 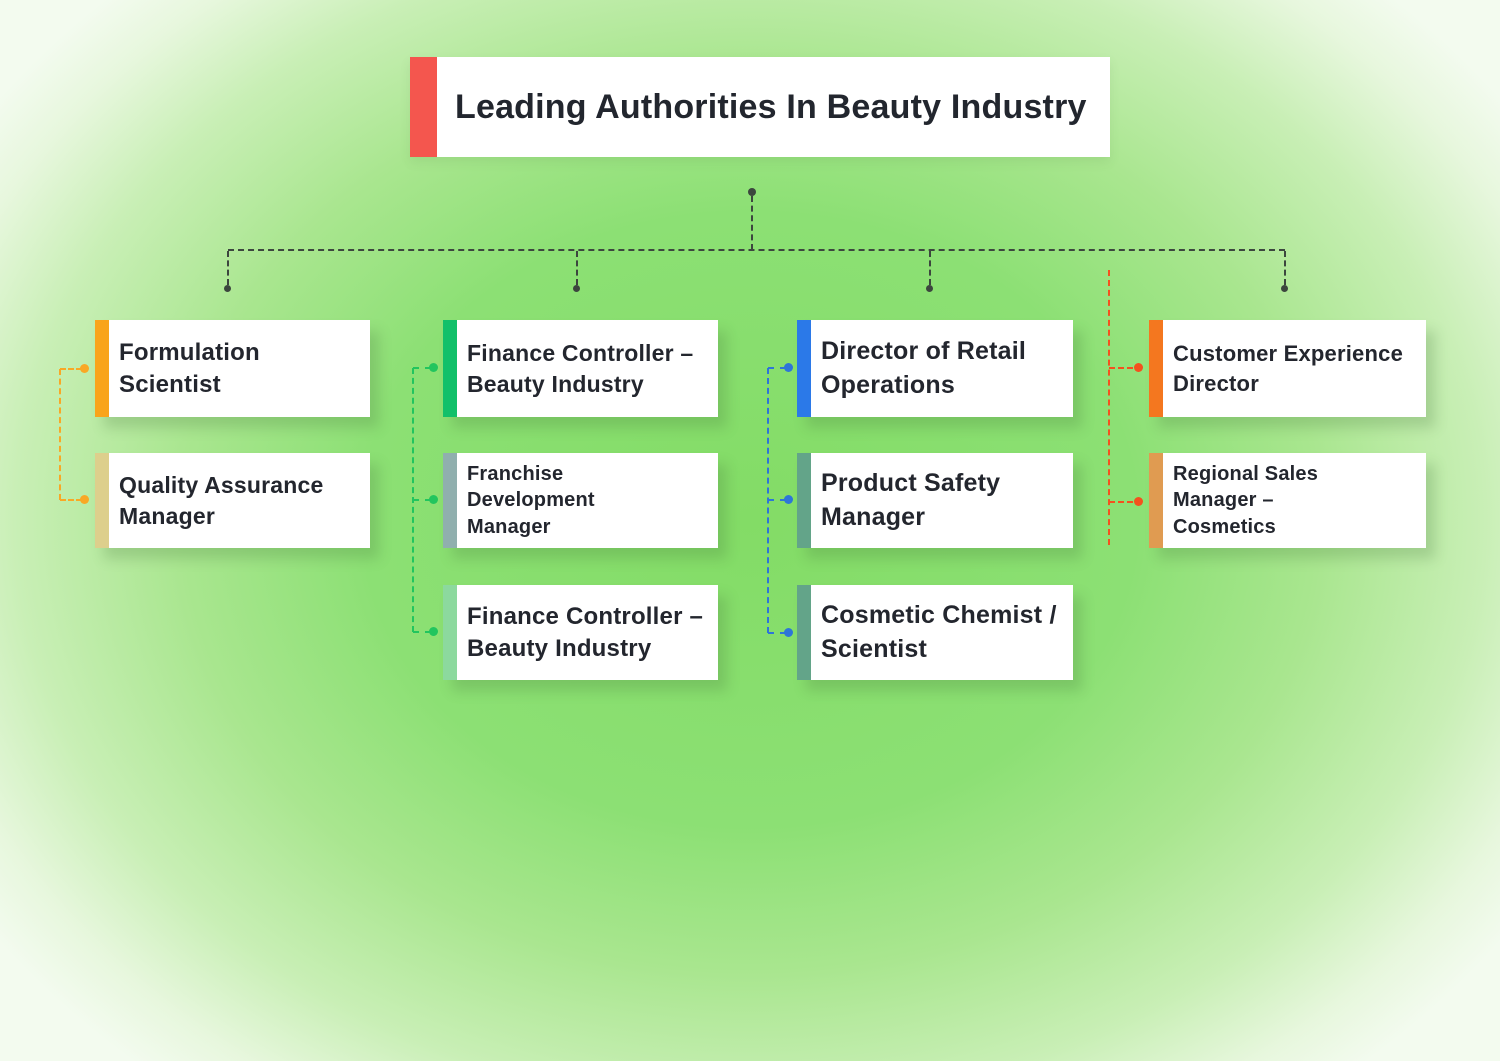 I want to click on col4-bracket-line, so click(x=1109, y=407).